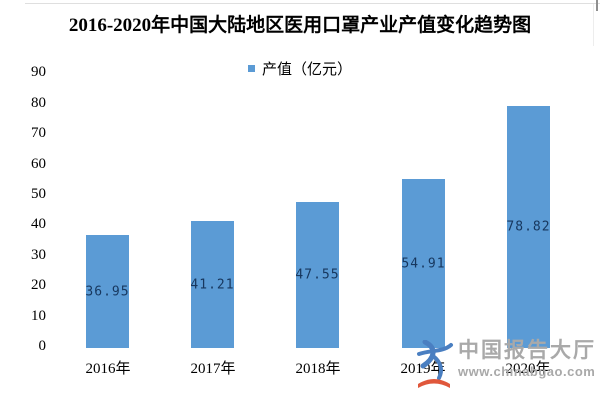 This screenshot has width=600, height=400. I want to click on y-axis-tick-label-20: 20, so click(38, 285).